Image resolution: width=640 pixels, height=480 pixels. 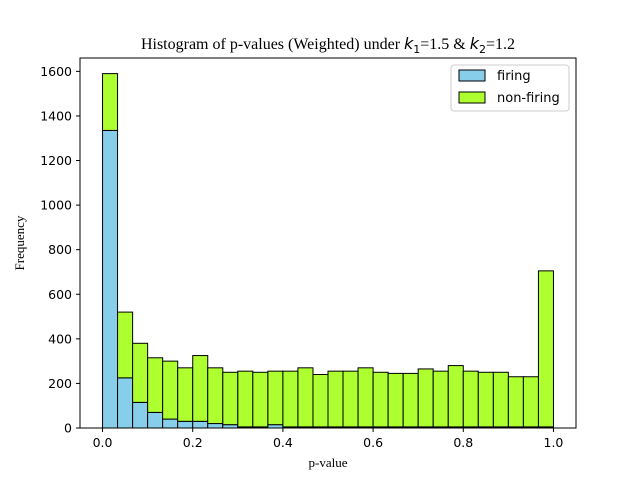 What do you see at coordinates (514, 76) in the screenshot?
I see `legend-label-firing: firing` at bounding box center [514, 76].